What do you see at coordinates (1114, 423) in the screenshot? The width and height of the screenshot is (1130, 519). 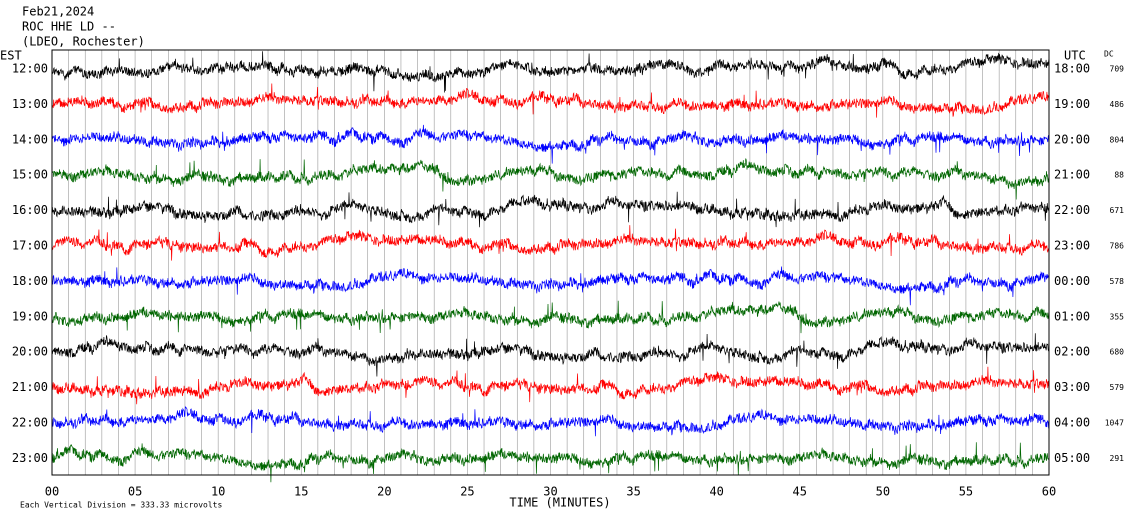 I see `dc-value: 1047` at bounding box center [1114, 423].